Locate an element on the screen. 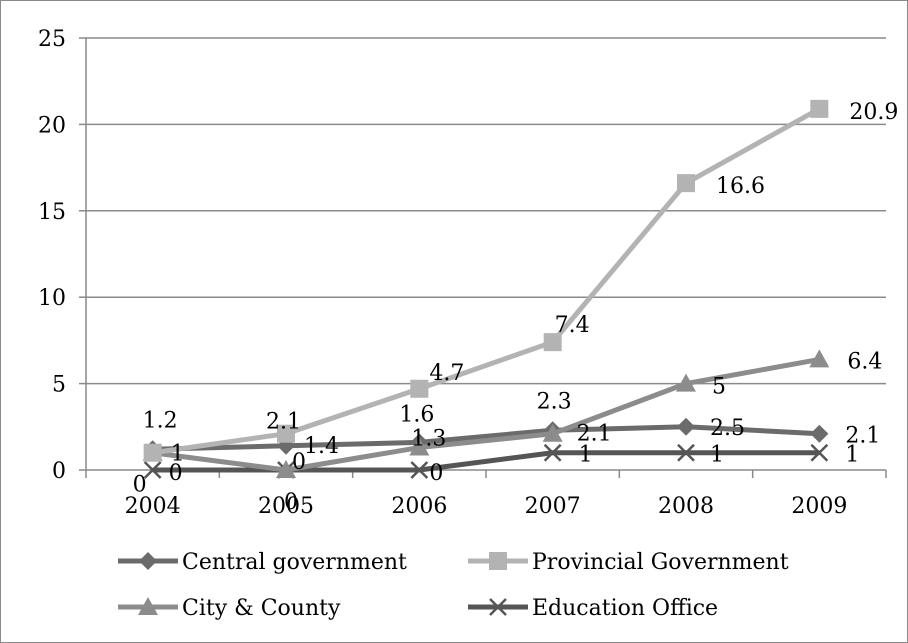  data-label: 1.3 is located at coordinates (428, 439).